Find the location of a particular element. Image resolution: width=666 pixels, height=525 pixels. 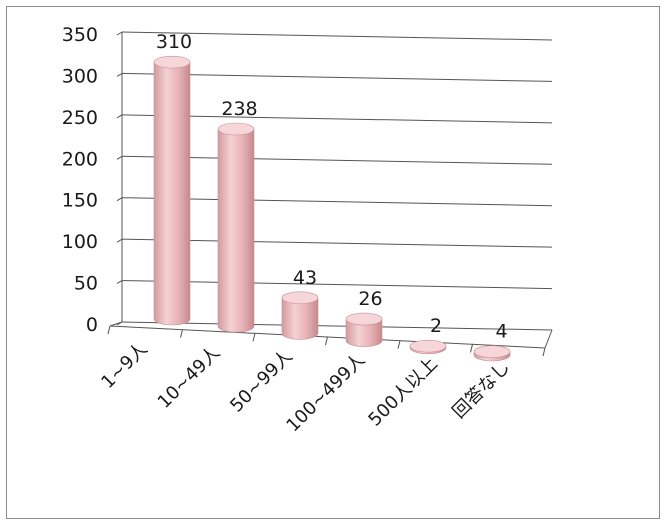

y-tick-label: 250 is located at coordinates (80, 118).